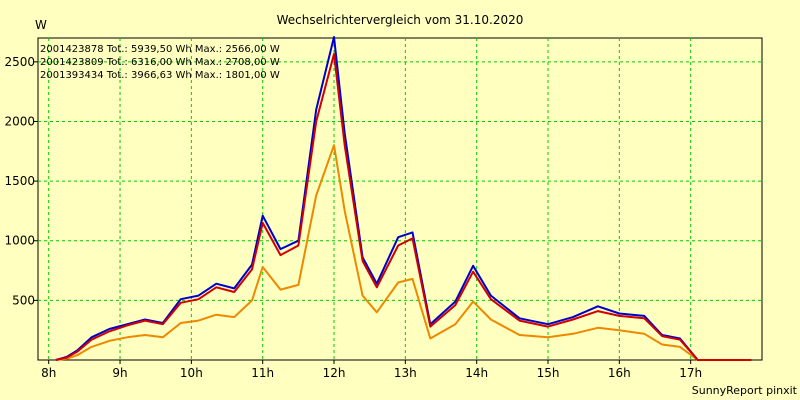 The width and height of the screenshot is (800, 400). What do you see at coordinates (19, 121) in the screenshot?
I see `y-tick-label: 2000` at bounding box center [19, 121].